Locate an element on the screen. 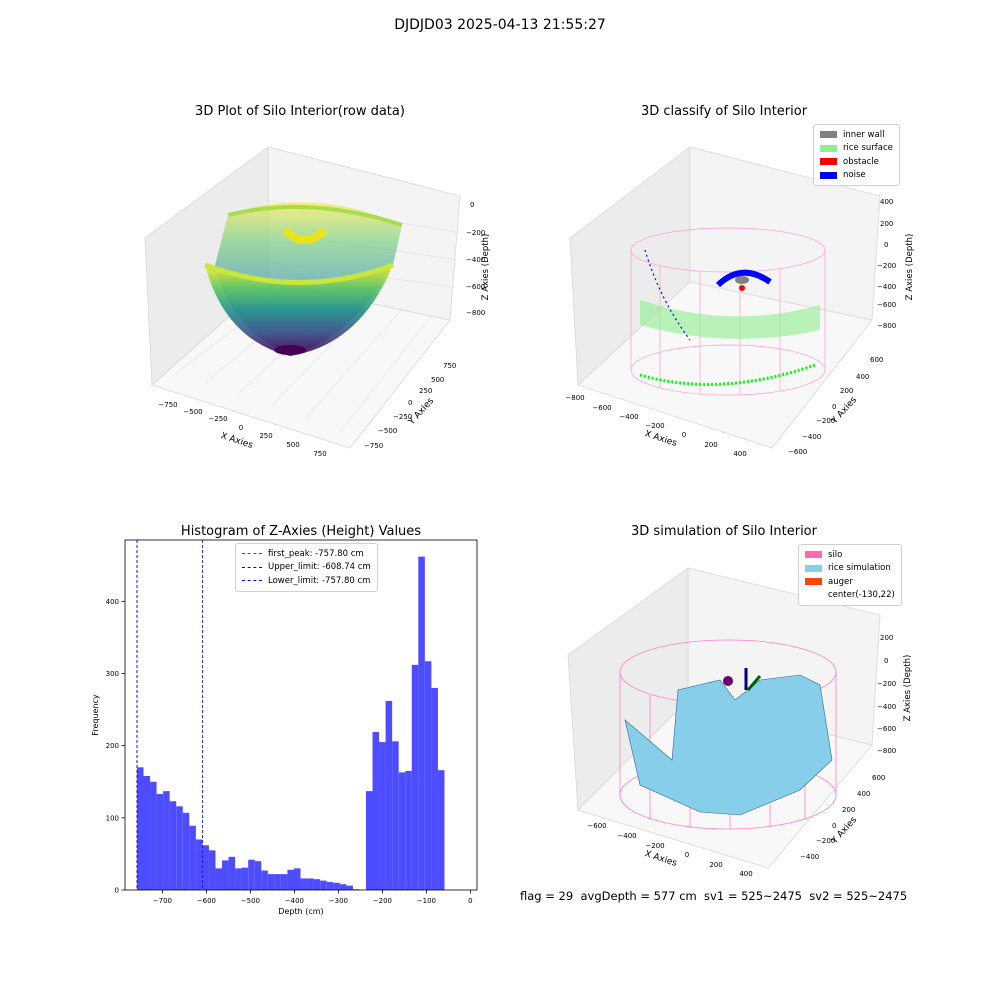 The height and width of the screenshot is (1000, 1000). sim-xtick: 0 is located at coordinates (687, 855).